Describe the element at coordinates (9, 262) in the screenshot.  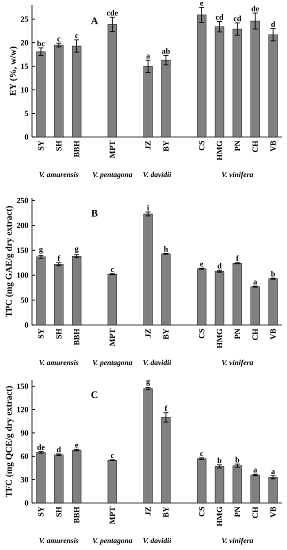
I see `y-axis-title: TPC (mg GAE/g dry extract)` at that location.